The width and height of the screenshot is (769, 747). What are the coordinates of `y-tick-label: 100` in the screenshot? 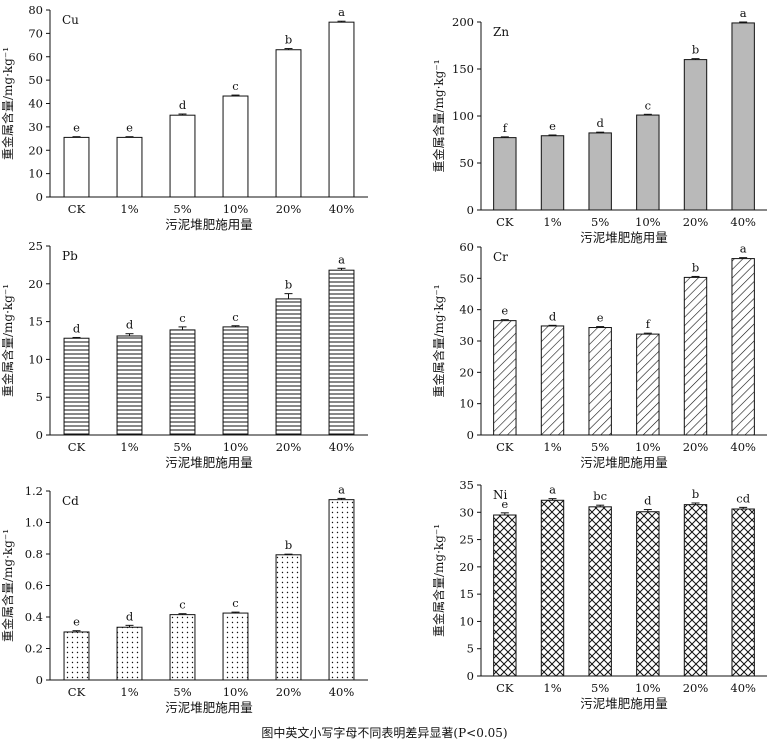 It's located at (463, 116).